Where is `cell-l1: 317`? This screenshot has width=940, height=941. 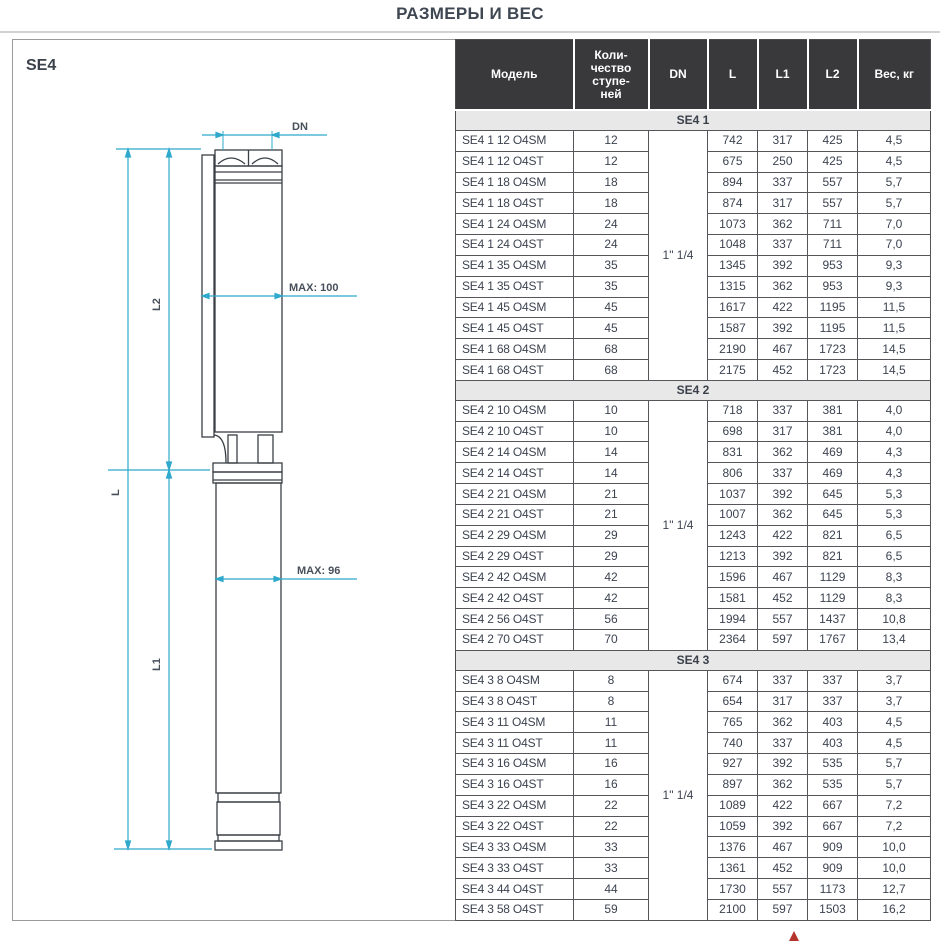
cell-l1: 317 is located at coordinates (782, 203).